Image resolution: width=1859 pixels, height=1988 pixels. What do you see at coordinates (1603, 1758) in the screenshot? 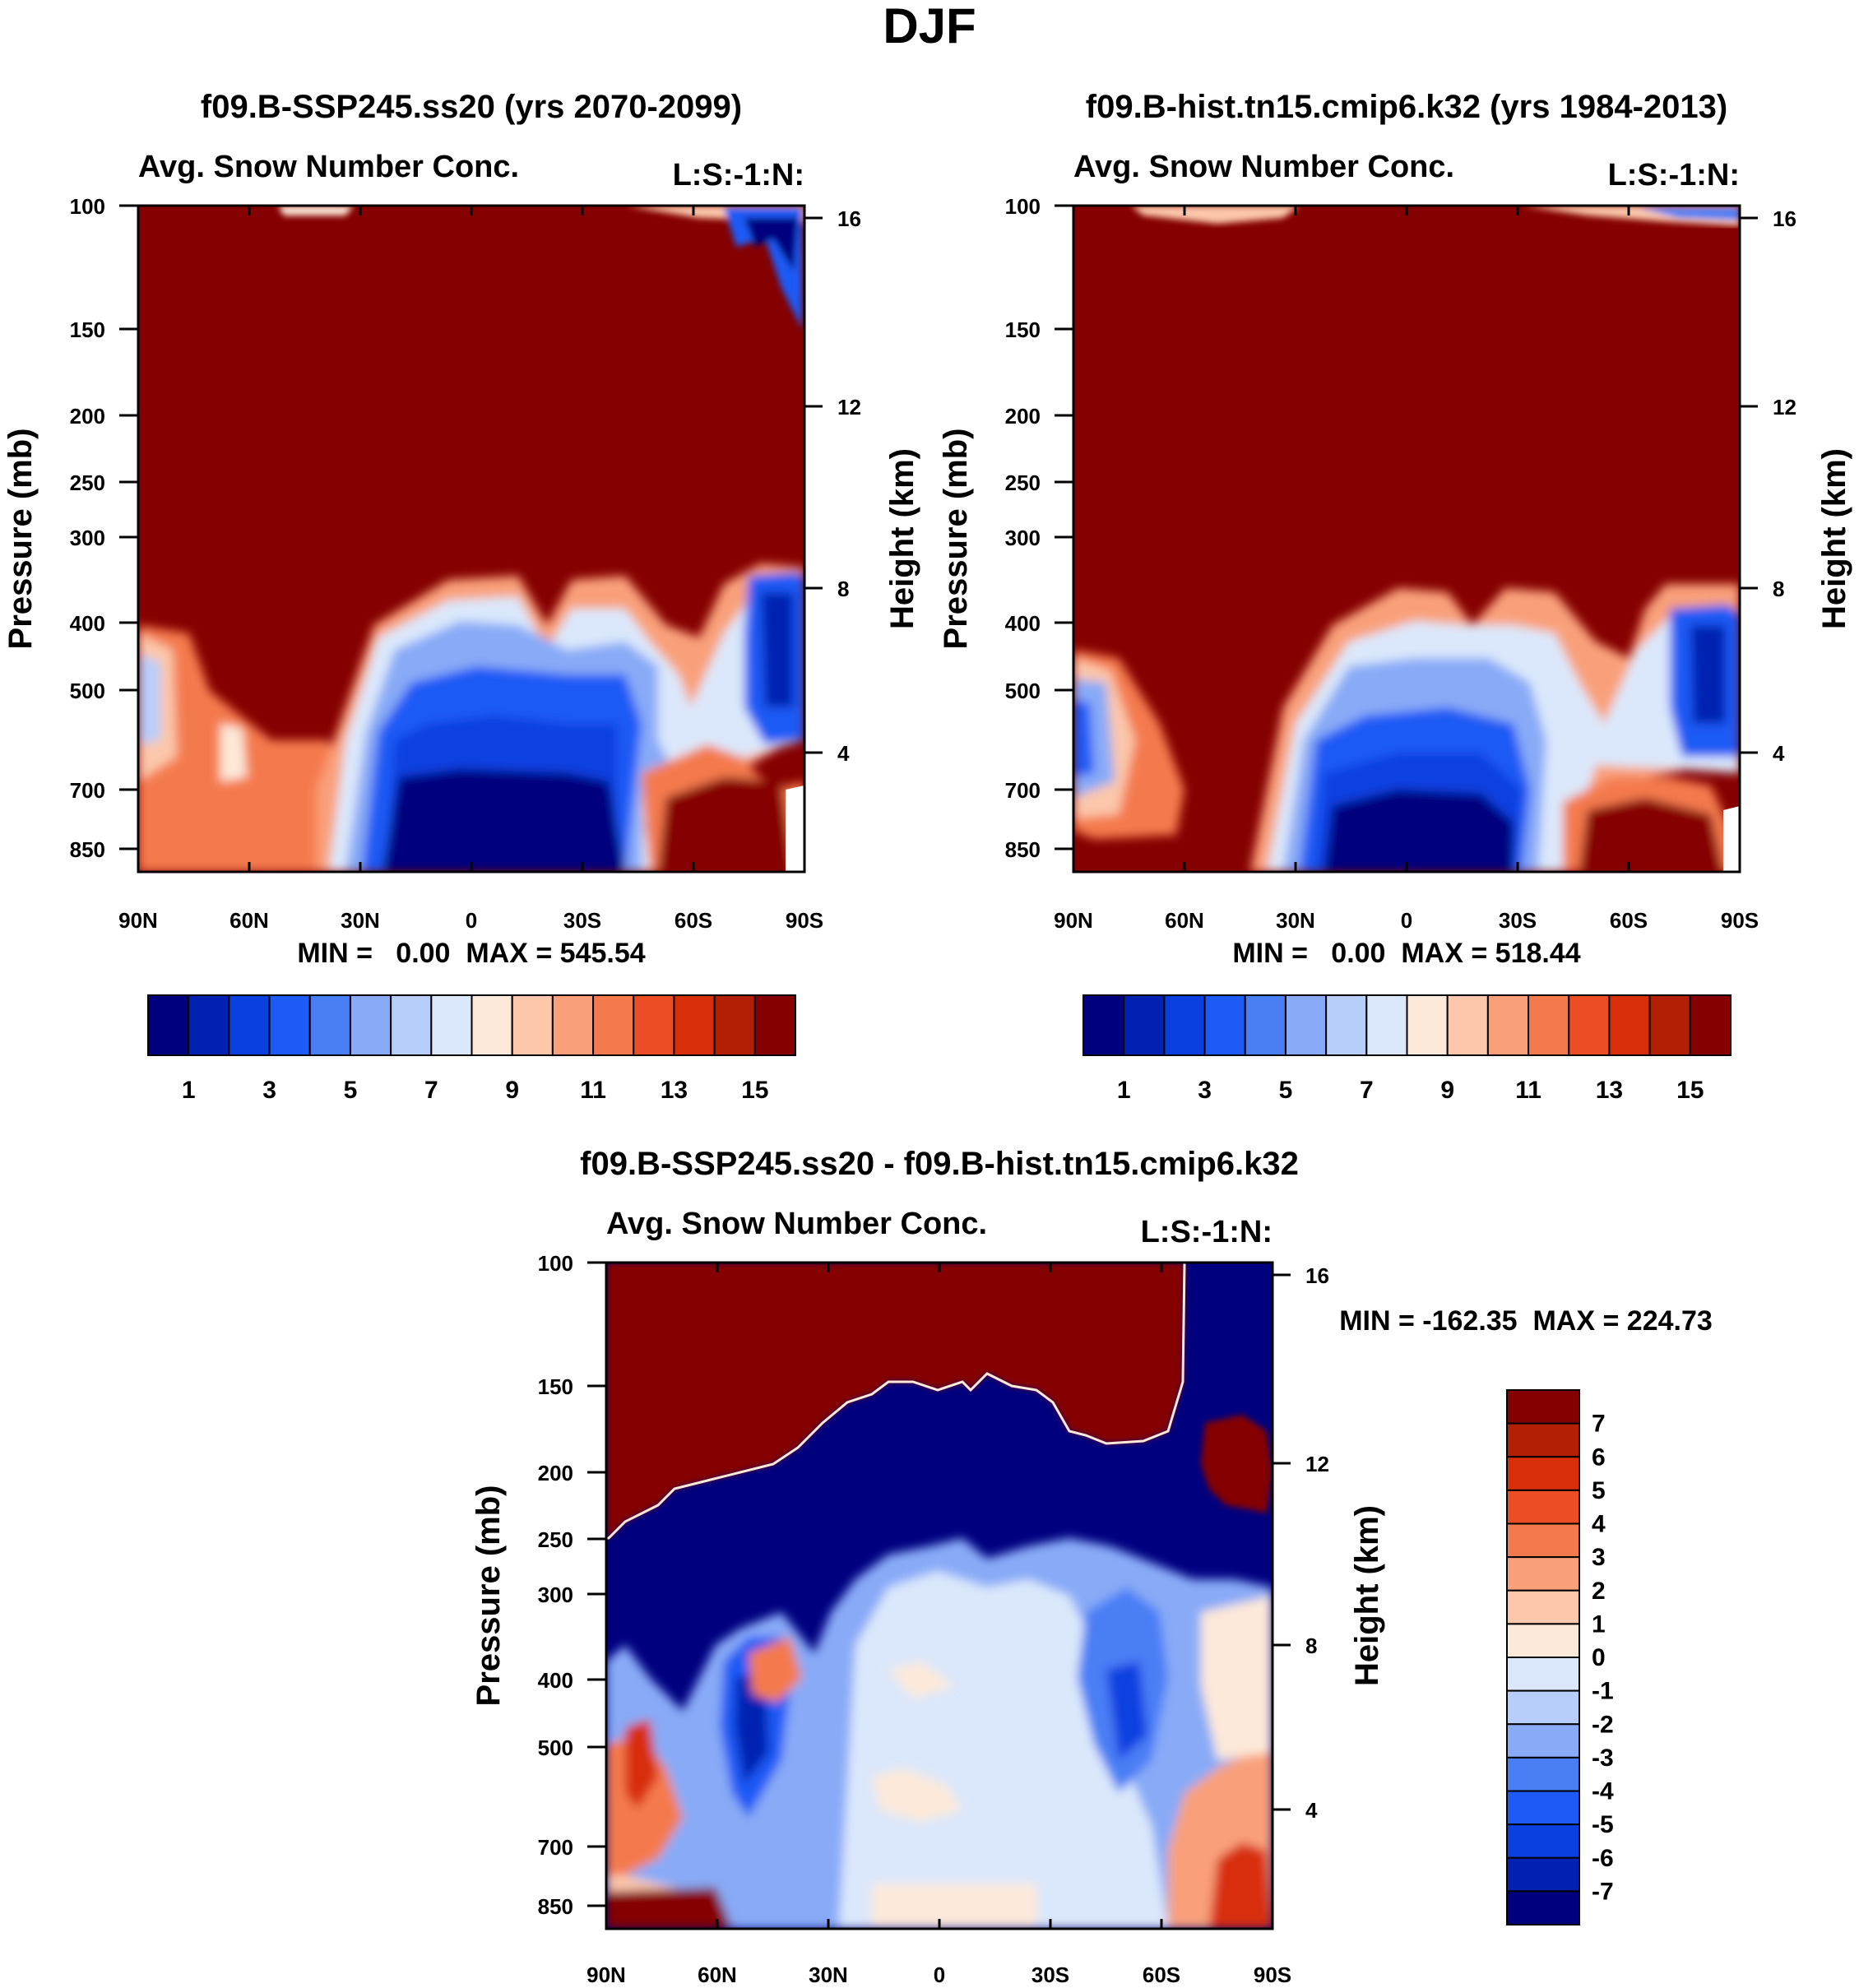
I see `colorbar-label: -3` at bounding box center [1603, 1758].